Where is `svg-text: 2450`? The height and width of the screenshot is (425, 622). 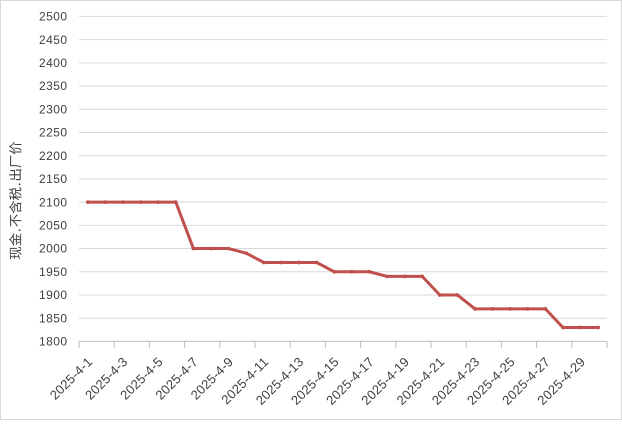
svg-text: 2450 is located at coordinates (53, 40).